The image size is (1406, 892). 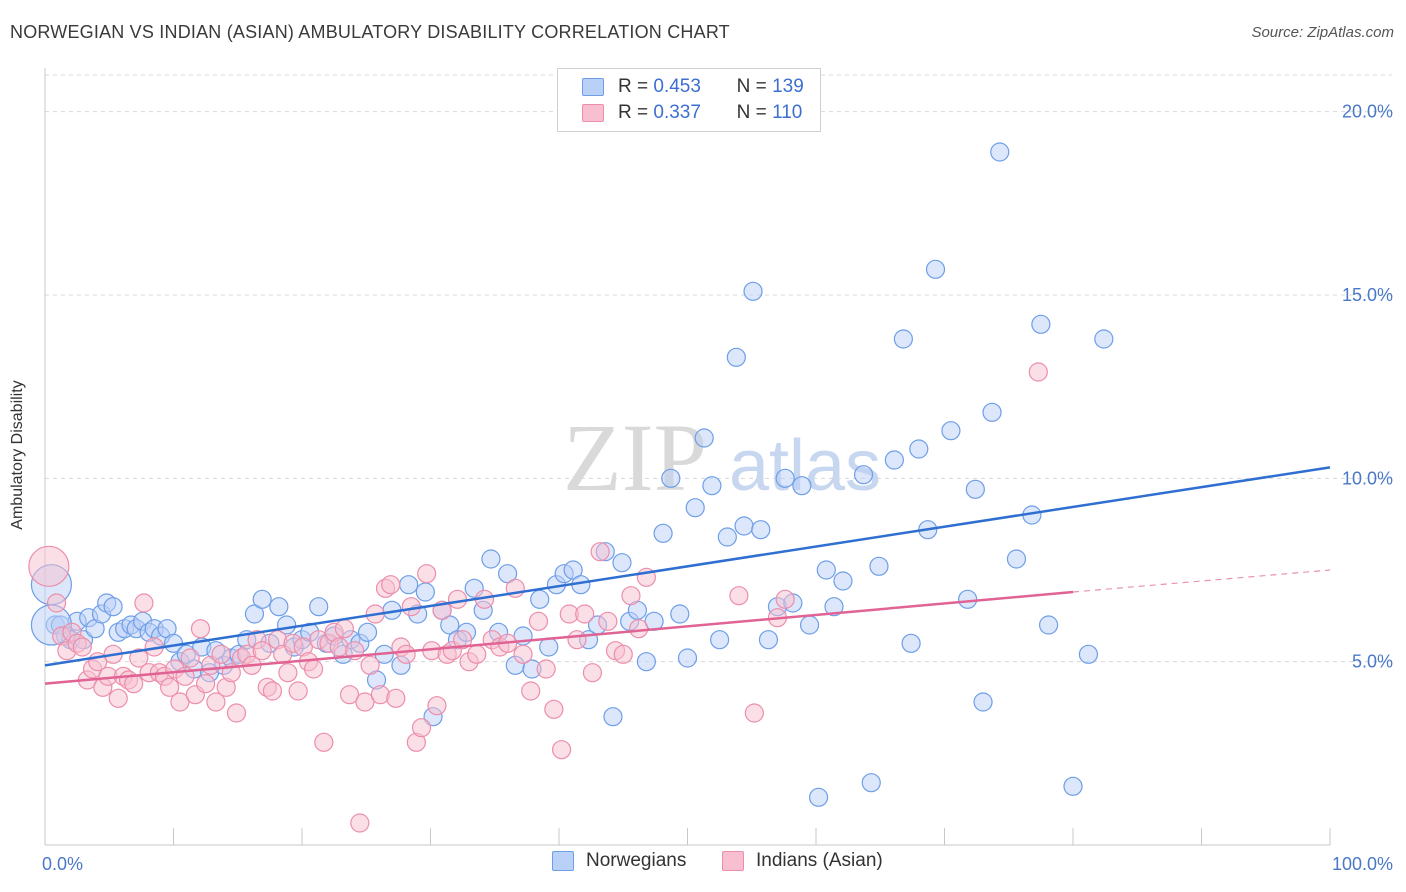 What do you see at coordinates (802, 861) in the screenshot?
I see `legend-item-indians: Indians (Asian)` at bounding box center [802, 861].